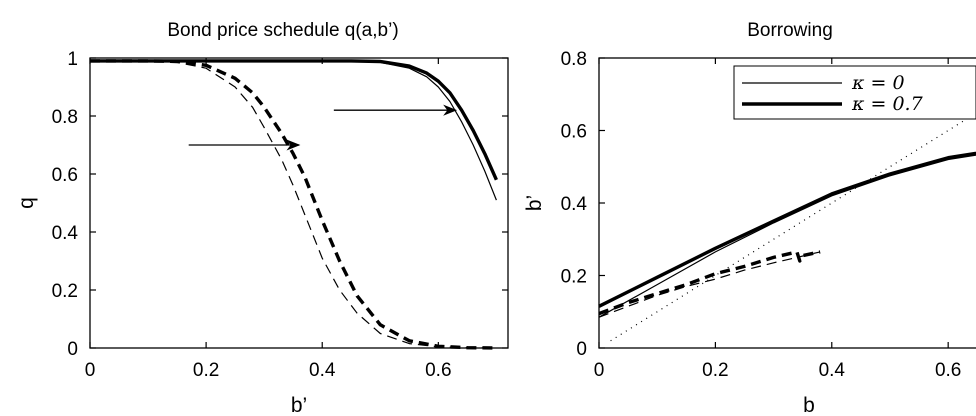  I want to click on legend: κ = 0 κ = 0.7, so click(854, 92).